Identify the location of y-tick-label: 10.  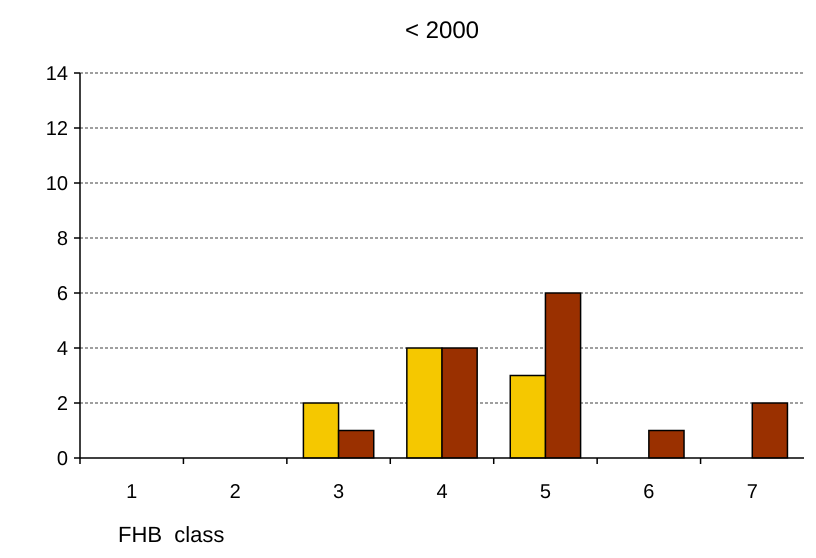
(57, 184).